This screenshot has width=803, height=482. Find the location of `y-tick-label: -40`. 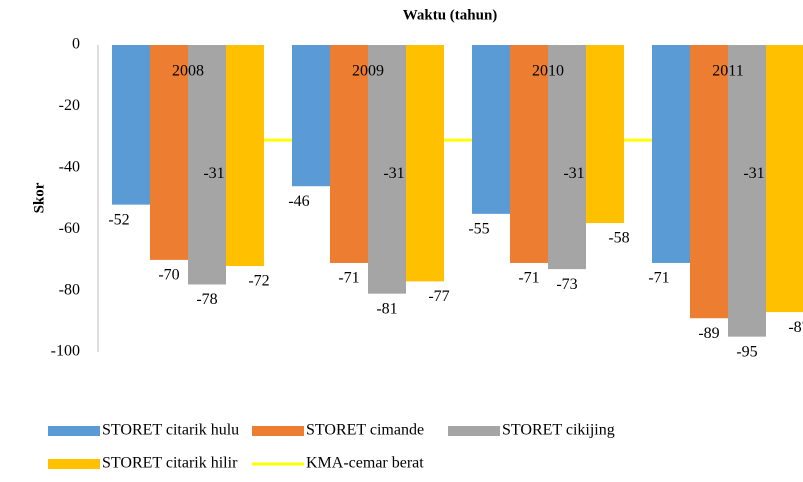

y-tick-label: -40 is located at coordinates (69, 166).